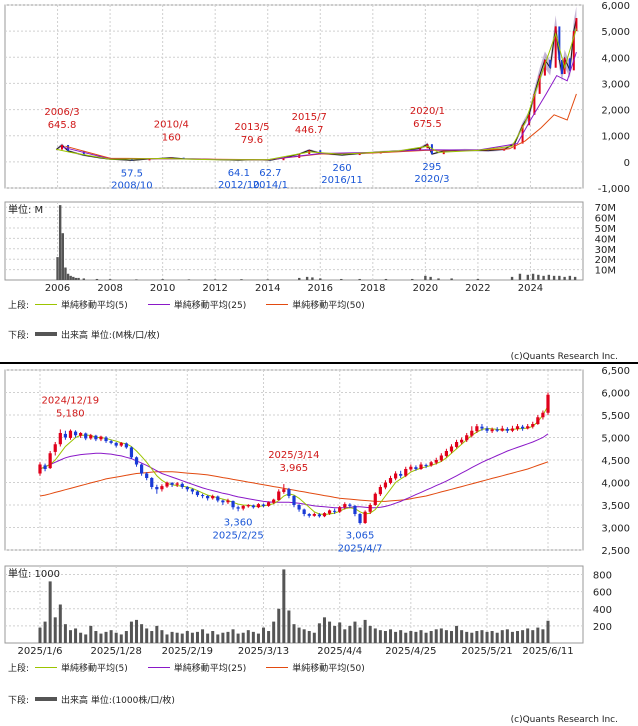  I want to click on x-tick-label: 2008, so click(109, 288).